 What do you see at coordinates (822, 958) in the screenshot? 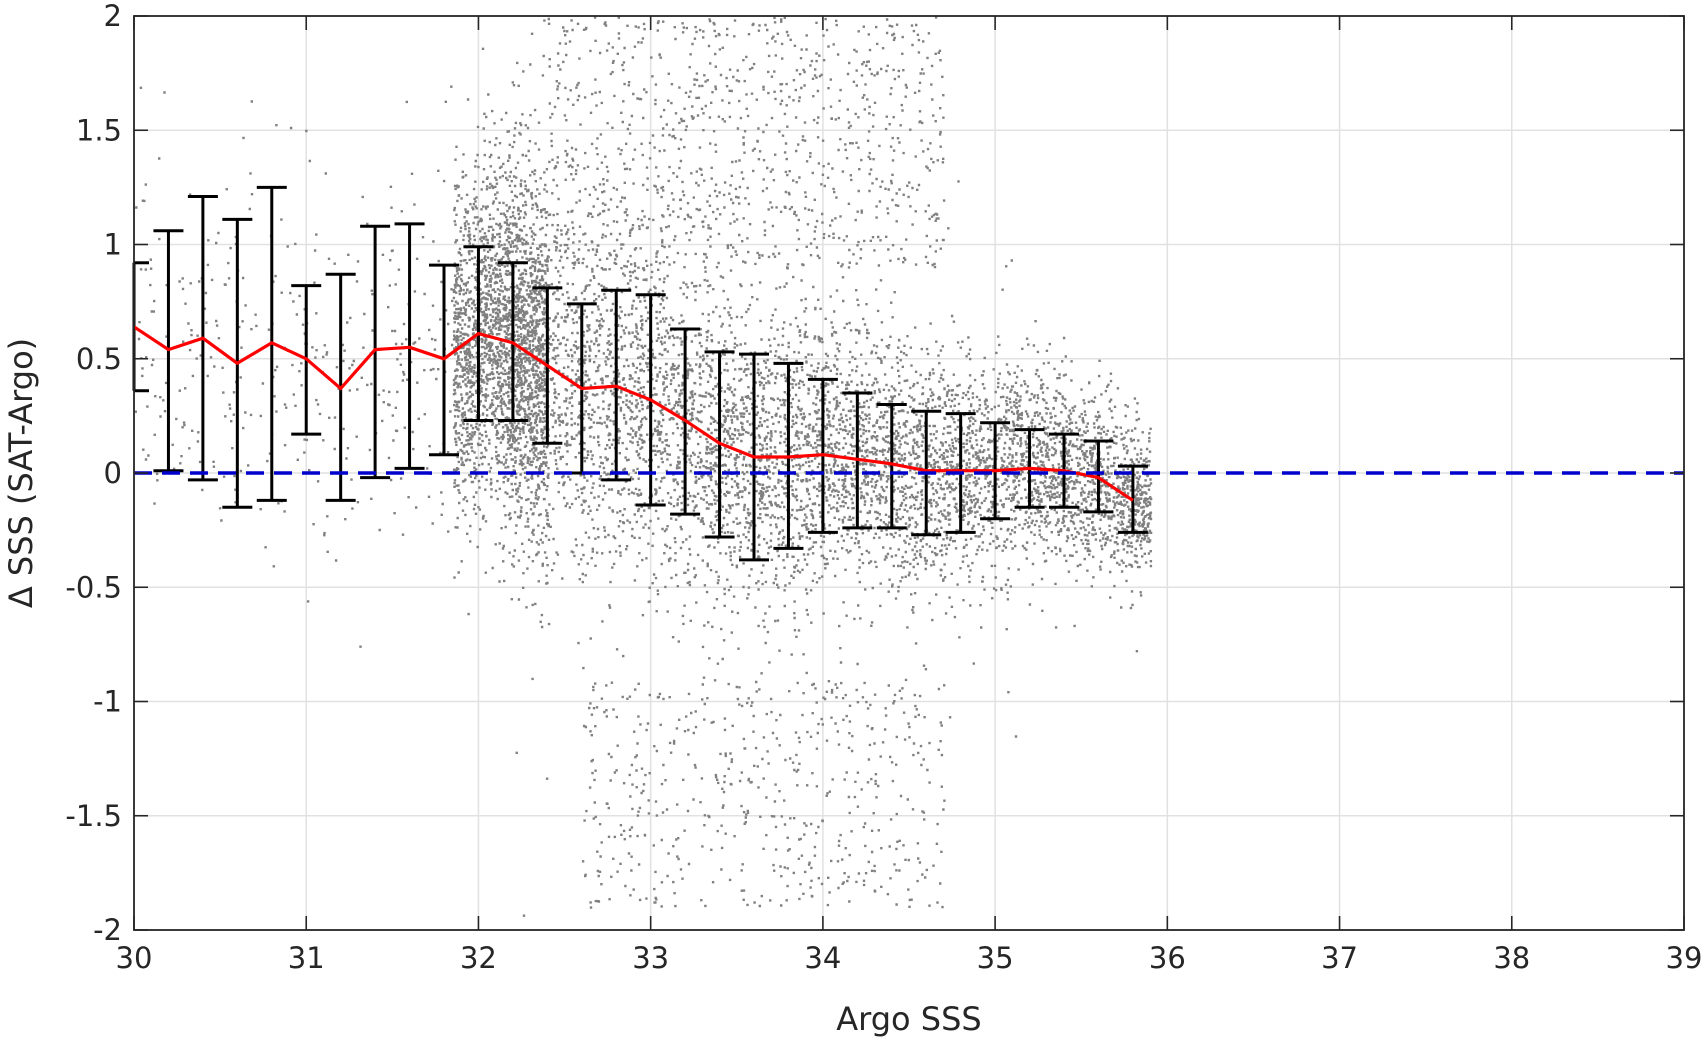
I see `x-tick-label: 34` at bounding box center [822, 958].